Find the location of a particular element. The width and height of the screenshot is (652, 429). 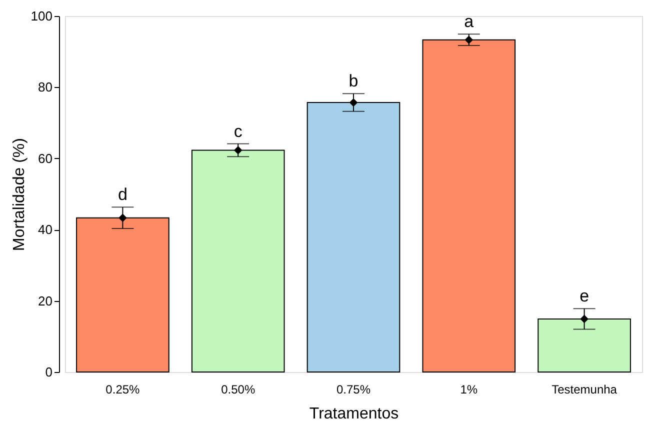

annotation: b is located at coordinates (353, 81).